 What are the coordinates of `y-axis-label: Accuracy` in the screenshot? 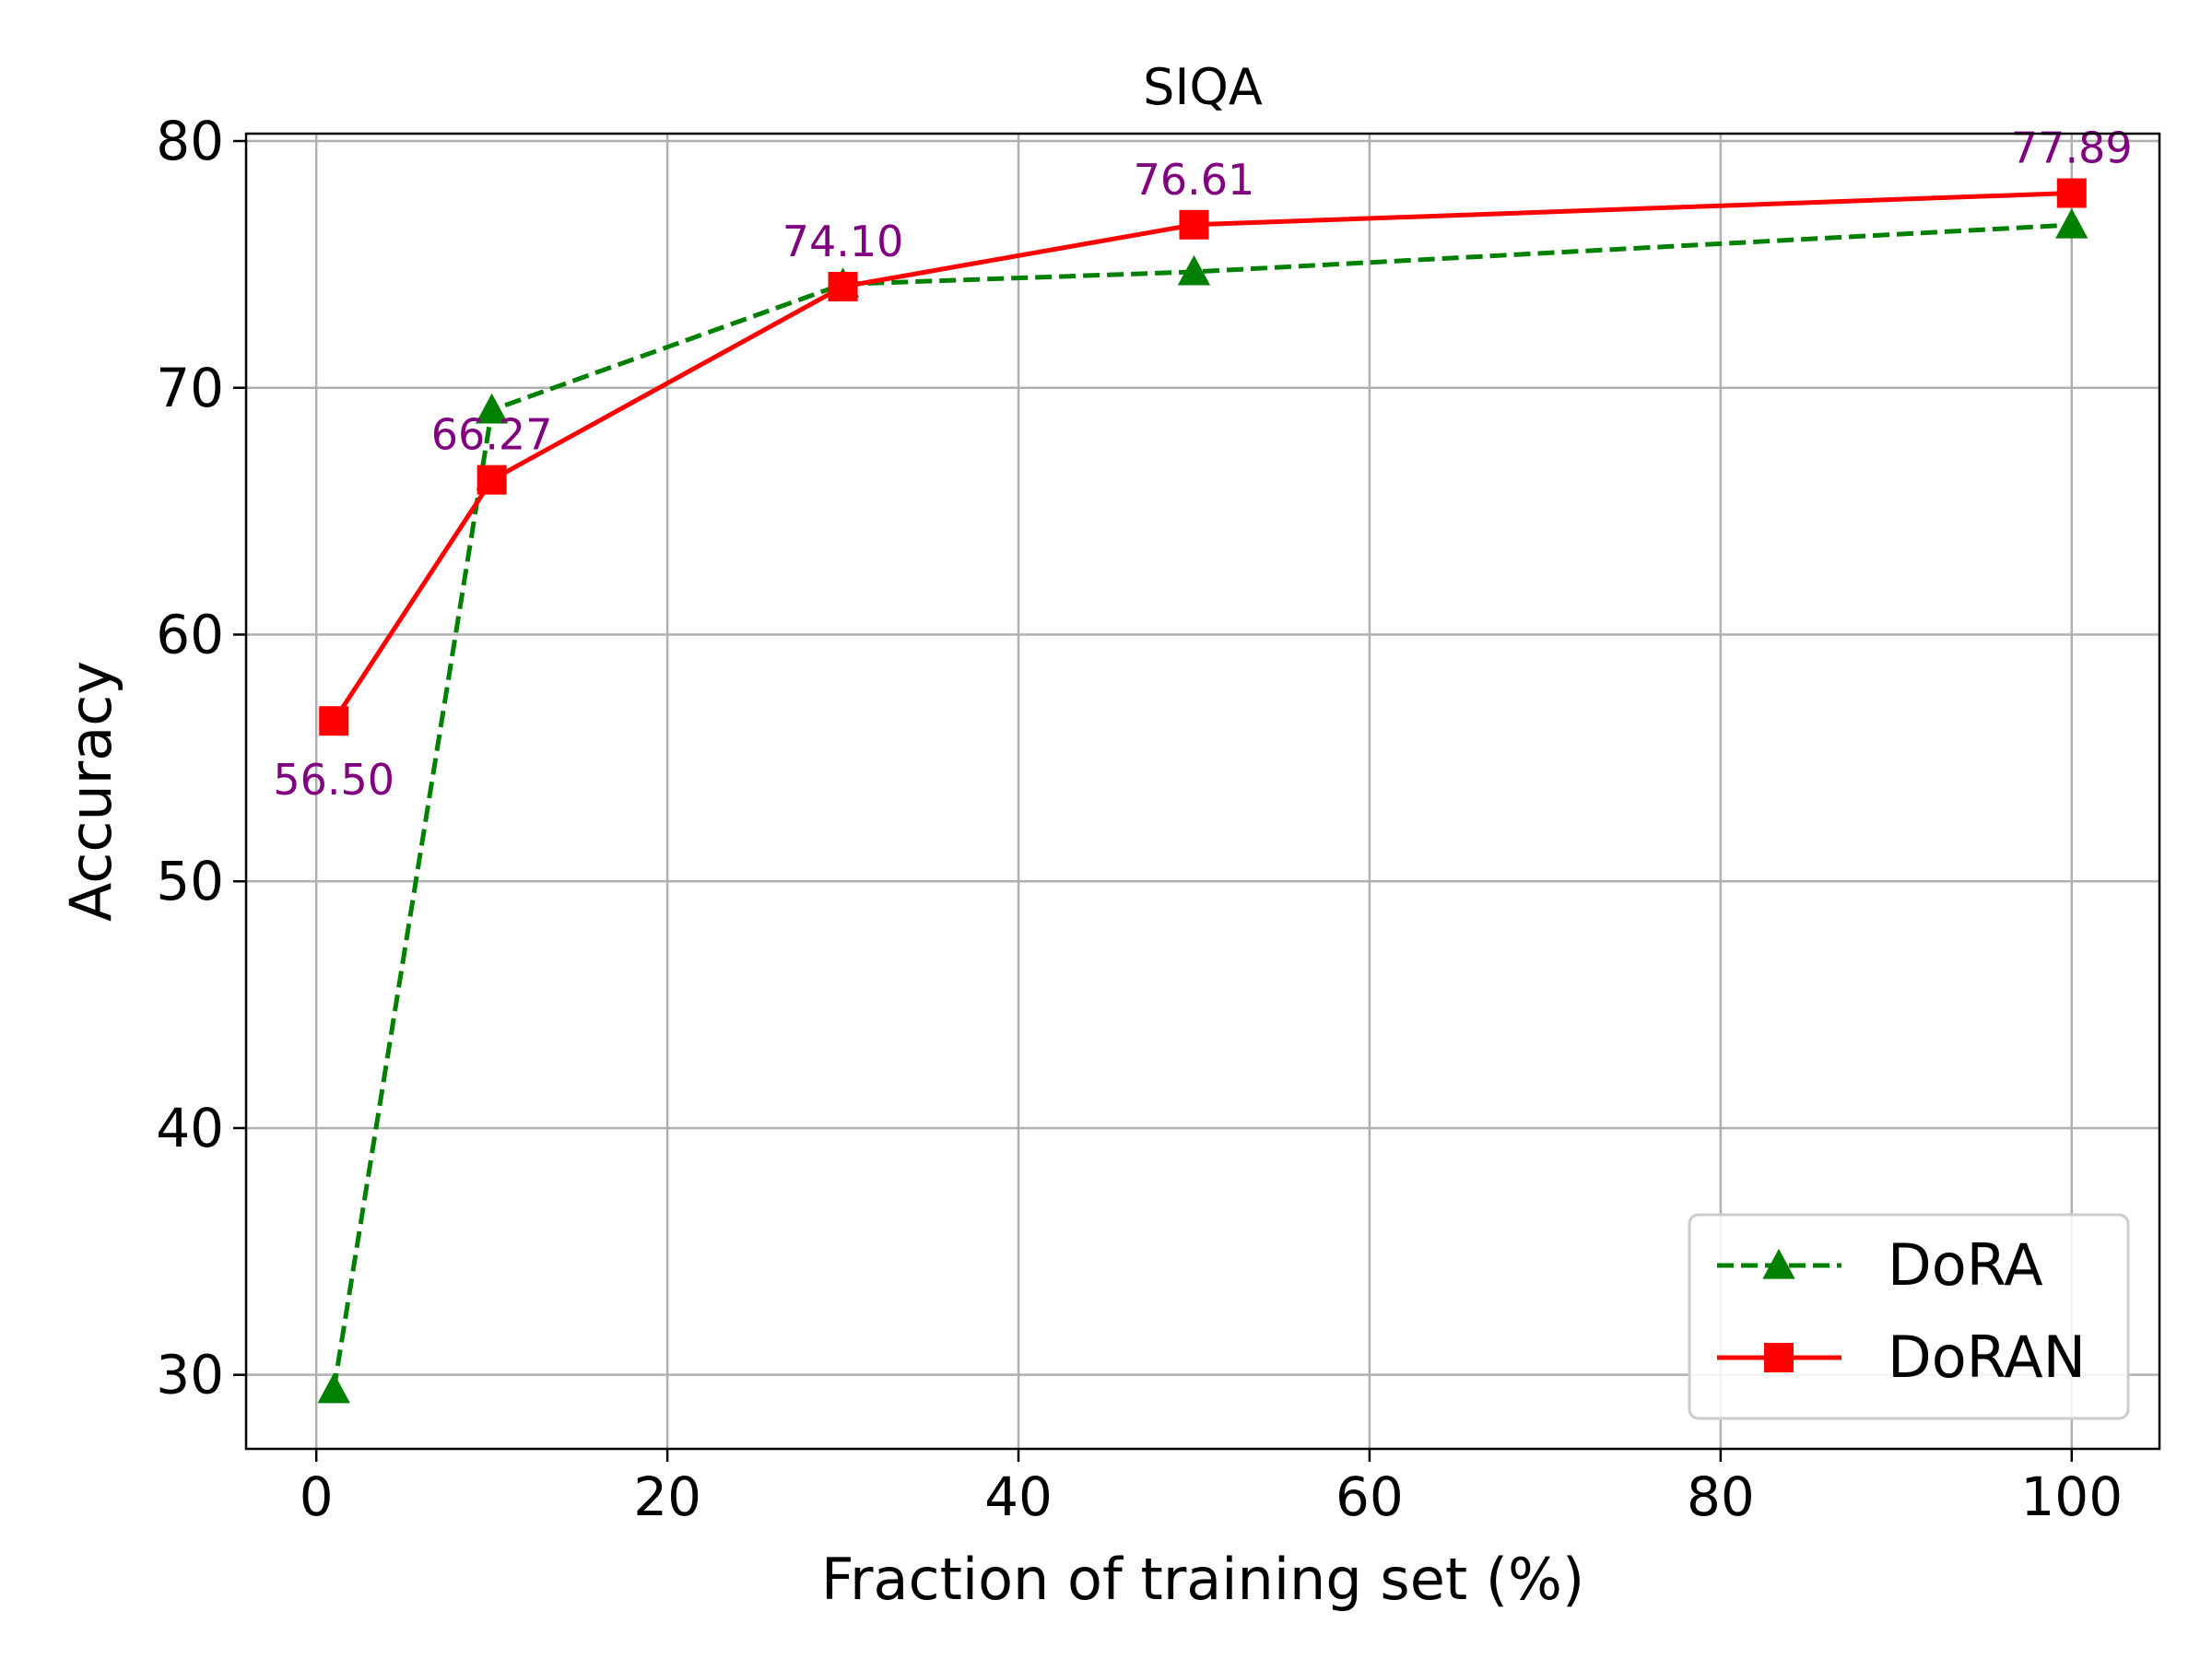 It's located at (90, 791).